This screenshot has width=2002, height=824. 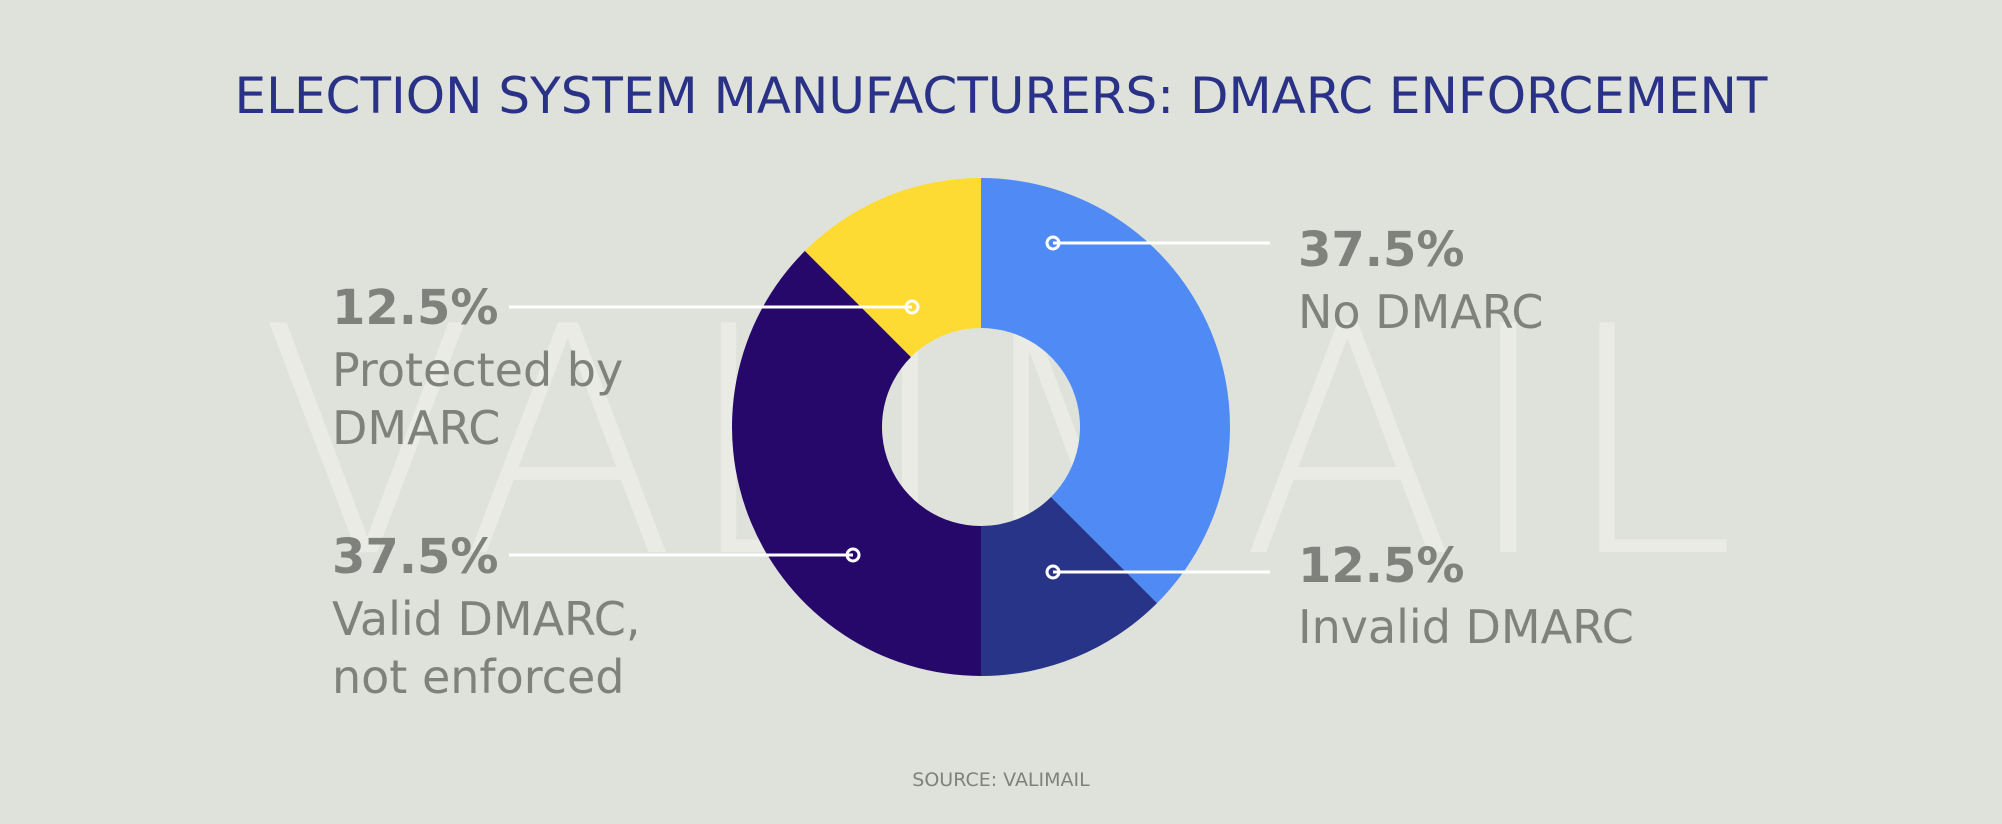 I want to click on slice-protected-by-dmarc, so click(x=892, y=267).